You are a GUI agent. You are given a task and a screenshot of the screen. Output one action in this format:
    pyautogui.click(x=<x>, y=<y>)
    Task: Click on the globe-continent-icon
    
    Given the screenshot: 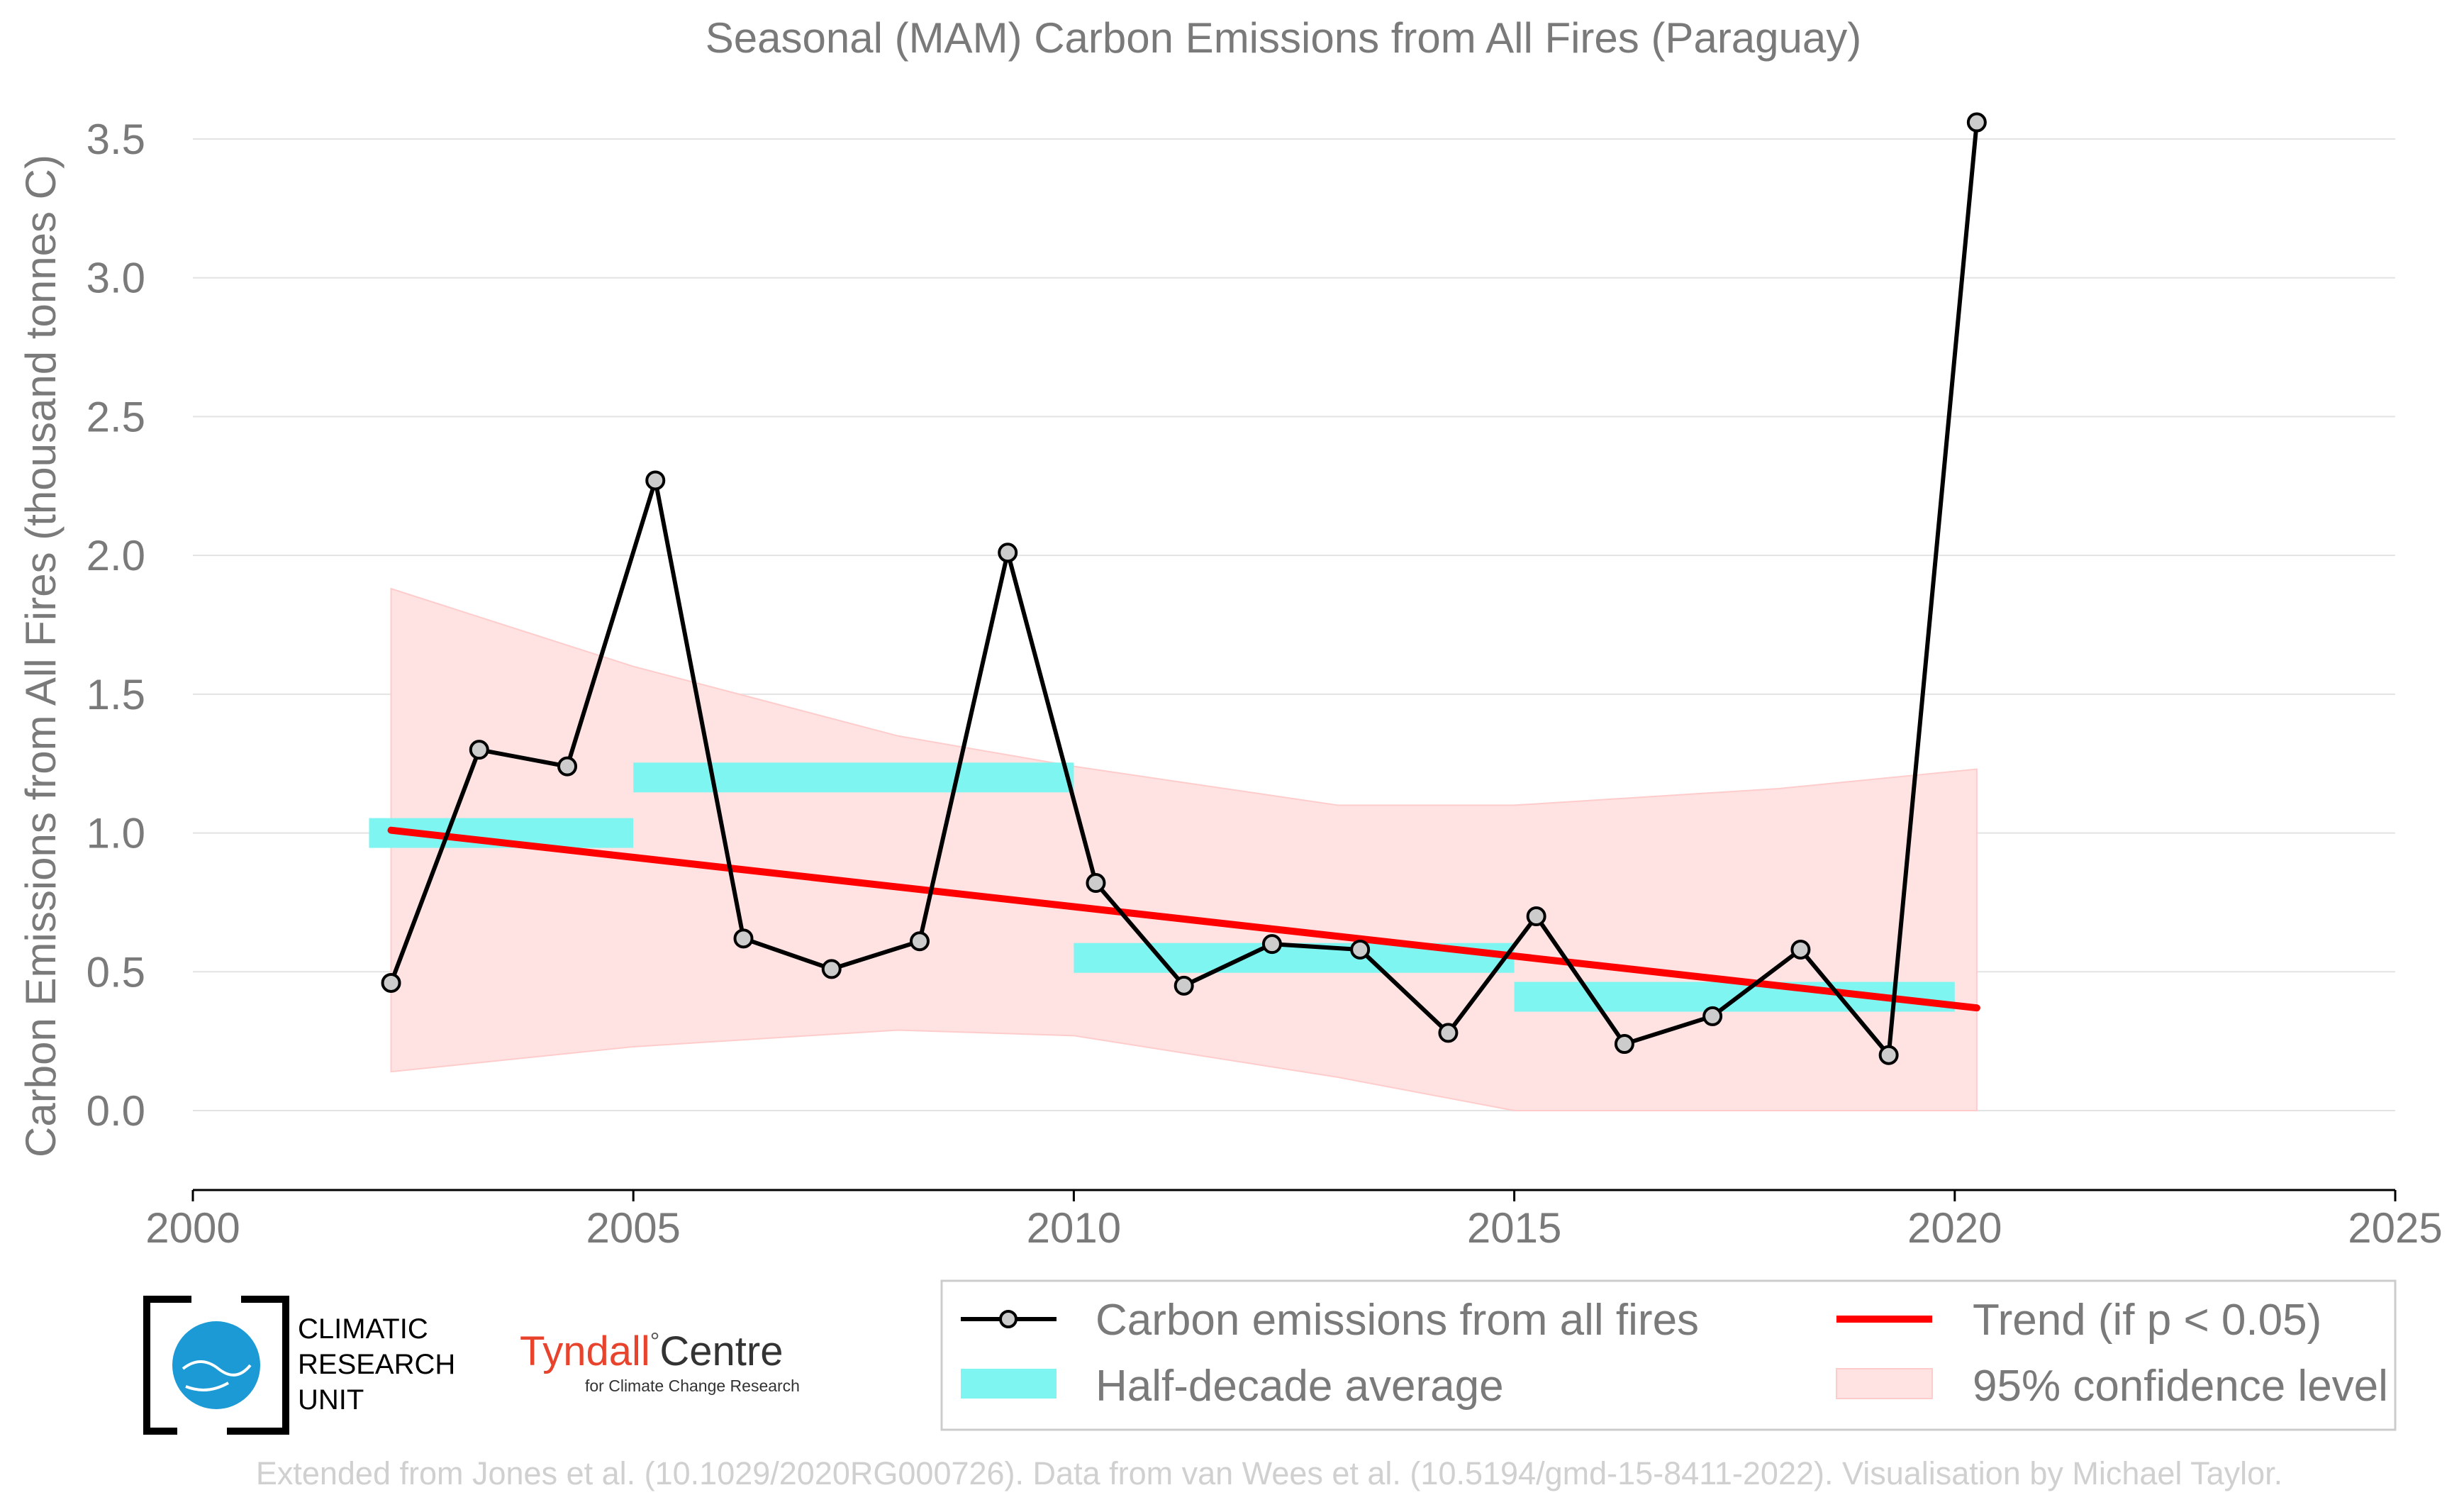 What is the action you would take?
    pyautogui.click(x=217, y=1368)
    